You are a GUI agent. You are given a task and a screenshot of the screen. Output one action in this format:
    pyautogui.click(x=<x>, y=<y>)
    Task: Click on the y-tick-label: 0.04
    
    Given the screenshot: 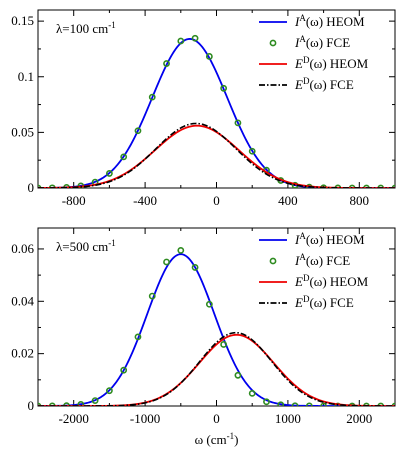 What is the action you would take?
    pyautogui.click(x=22, y=300)
    